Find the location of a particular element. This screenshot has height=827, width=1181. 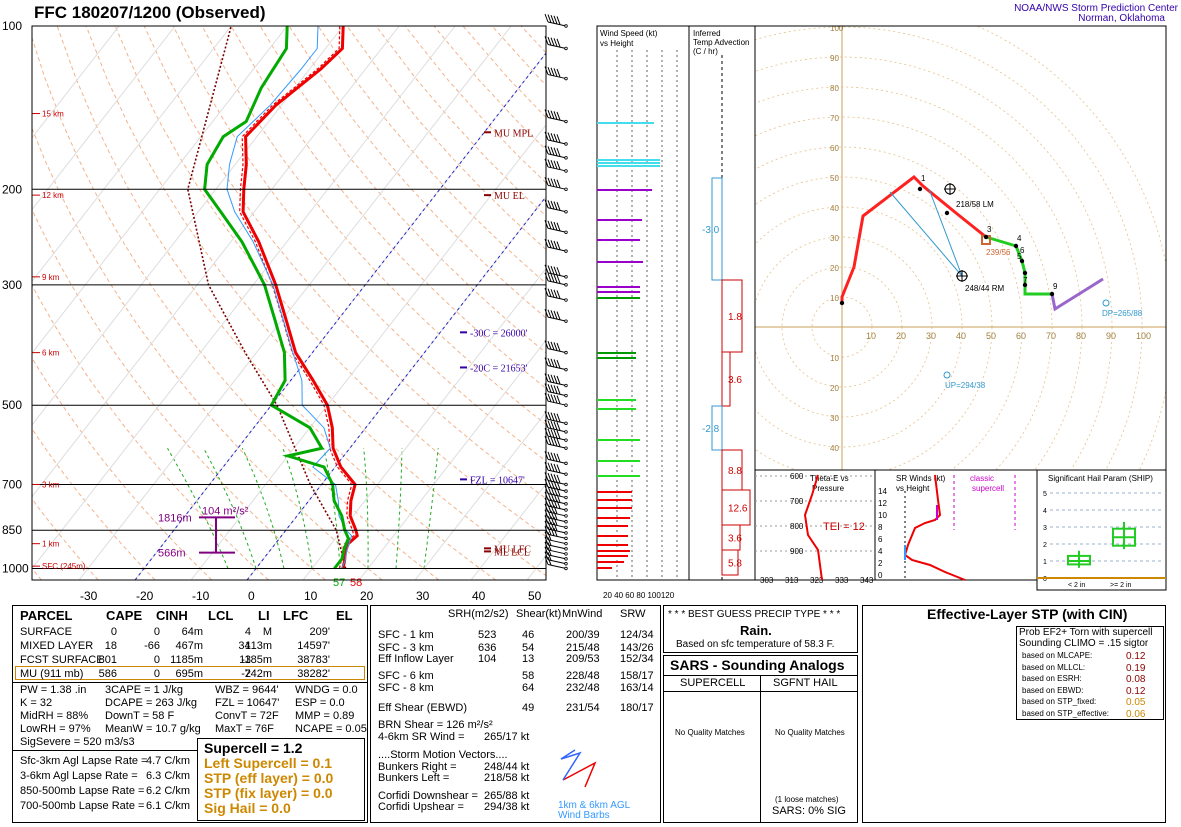

adv-value: 3.6 is located at coordinates (735, 539).